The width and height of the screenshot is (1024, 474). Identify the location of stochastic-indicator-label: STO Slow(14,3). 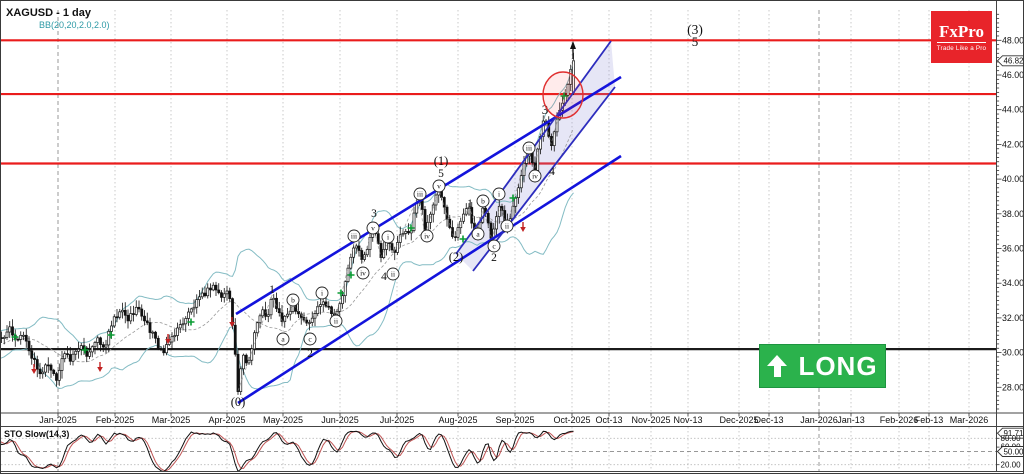
(37, 434).